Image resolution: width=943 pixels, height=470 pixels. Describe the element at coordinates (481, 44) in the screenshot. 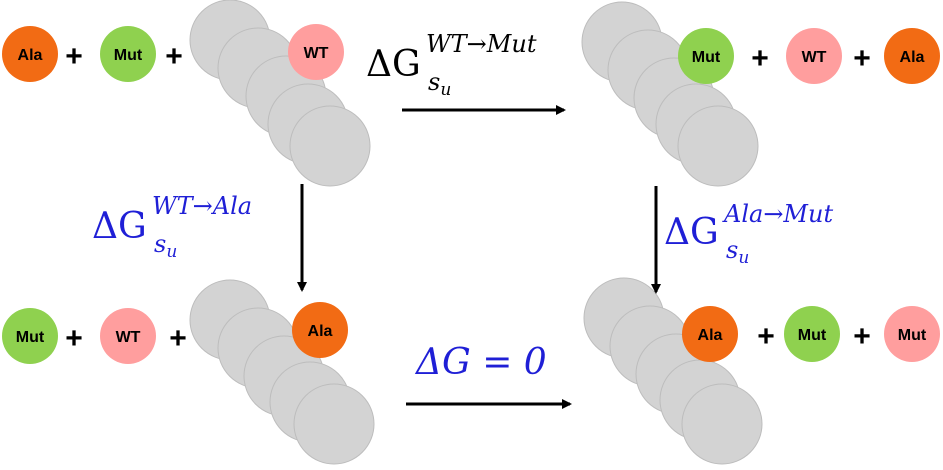

I see `svg-text: WT→Mut` at that location.